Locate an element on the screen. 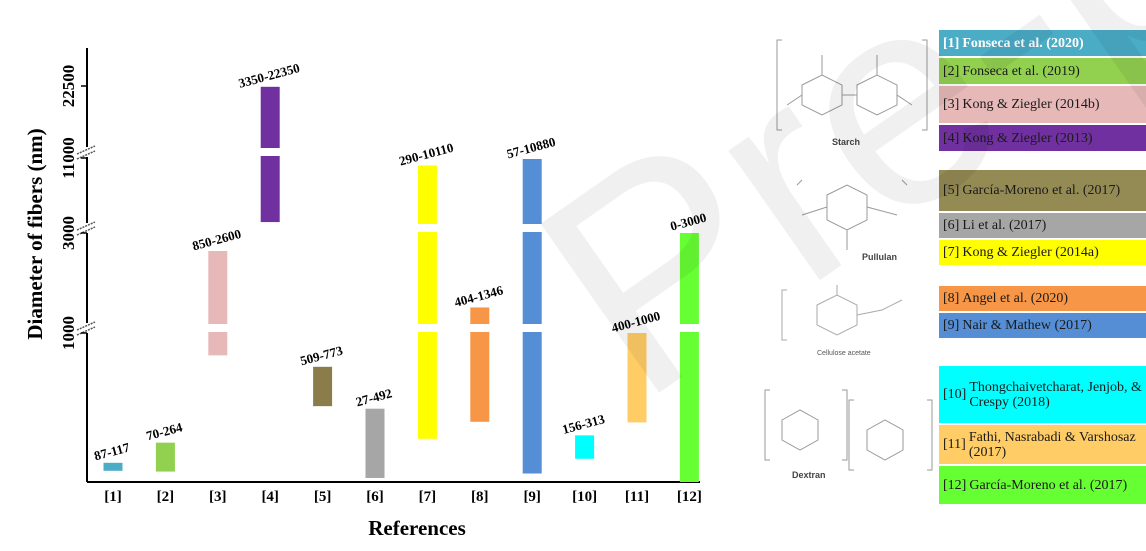  legend-item: [7] Kong & Ziegler (2014a) is located at coordinates (1042, 252).